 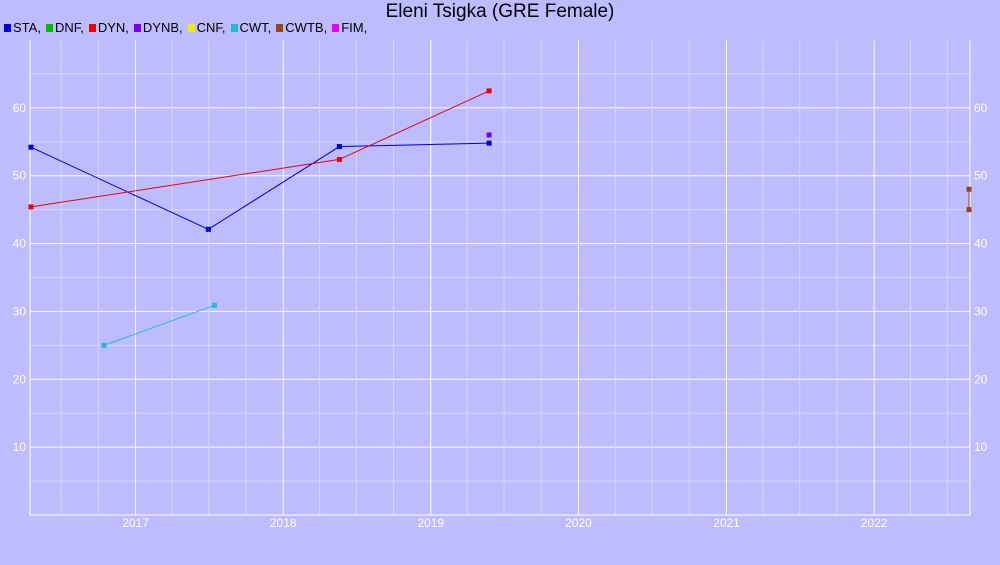 I want to click on x-tick-label: 2021, so click(x=726, y=523).